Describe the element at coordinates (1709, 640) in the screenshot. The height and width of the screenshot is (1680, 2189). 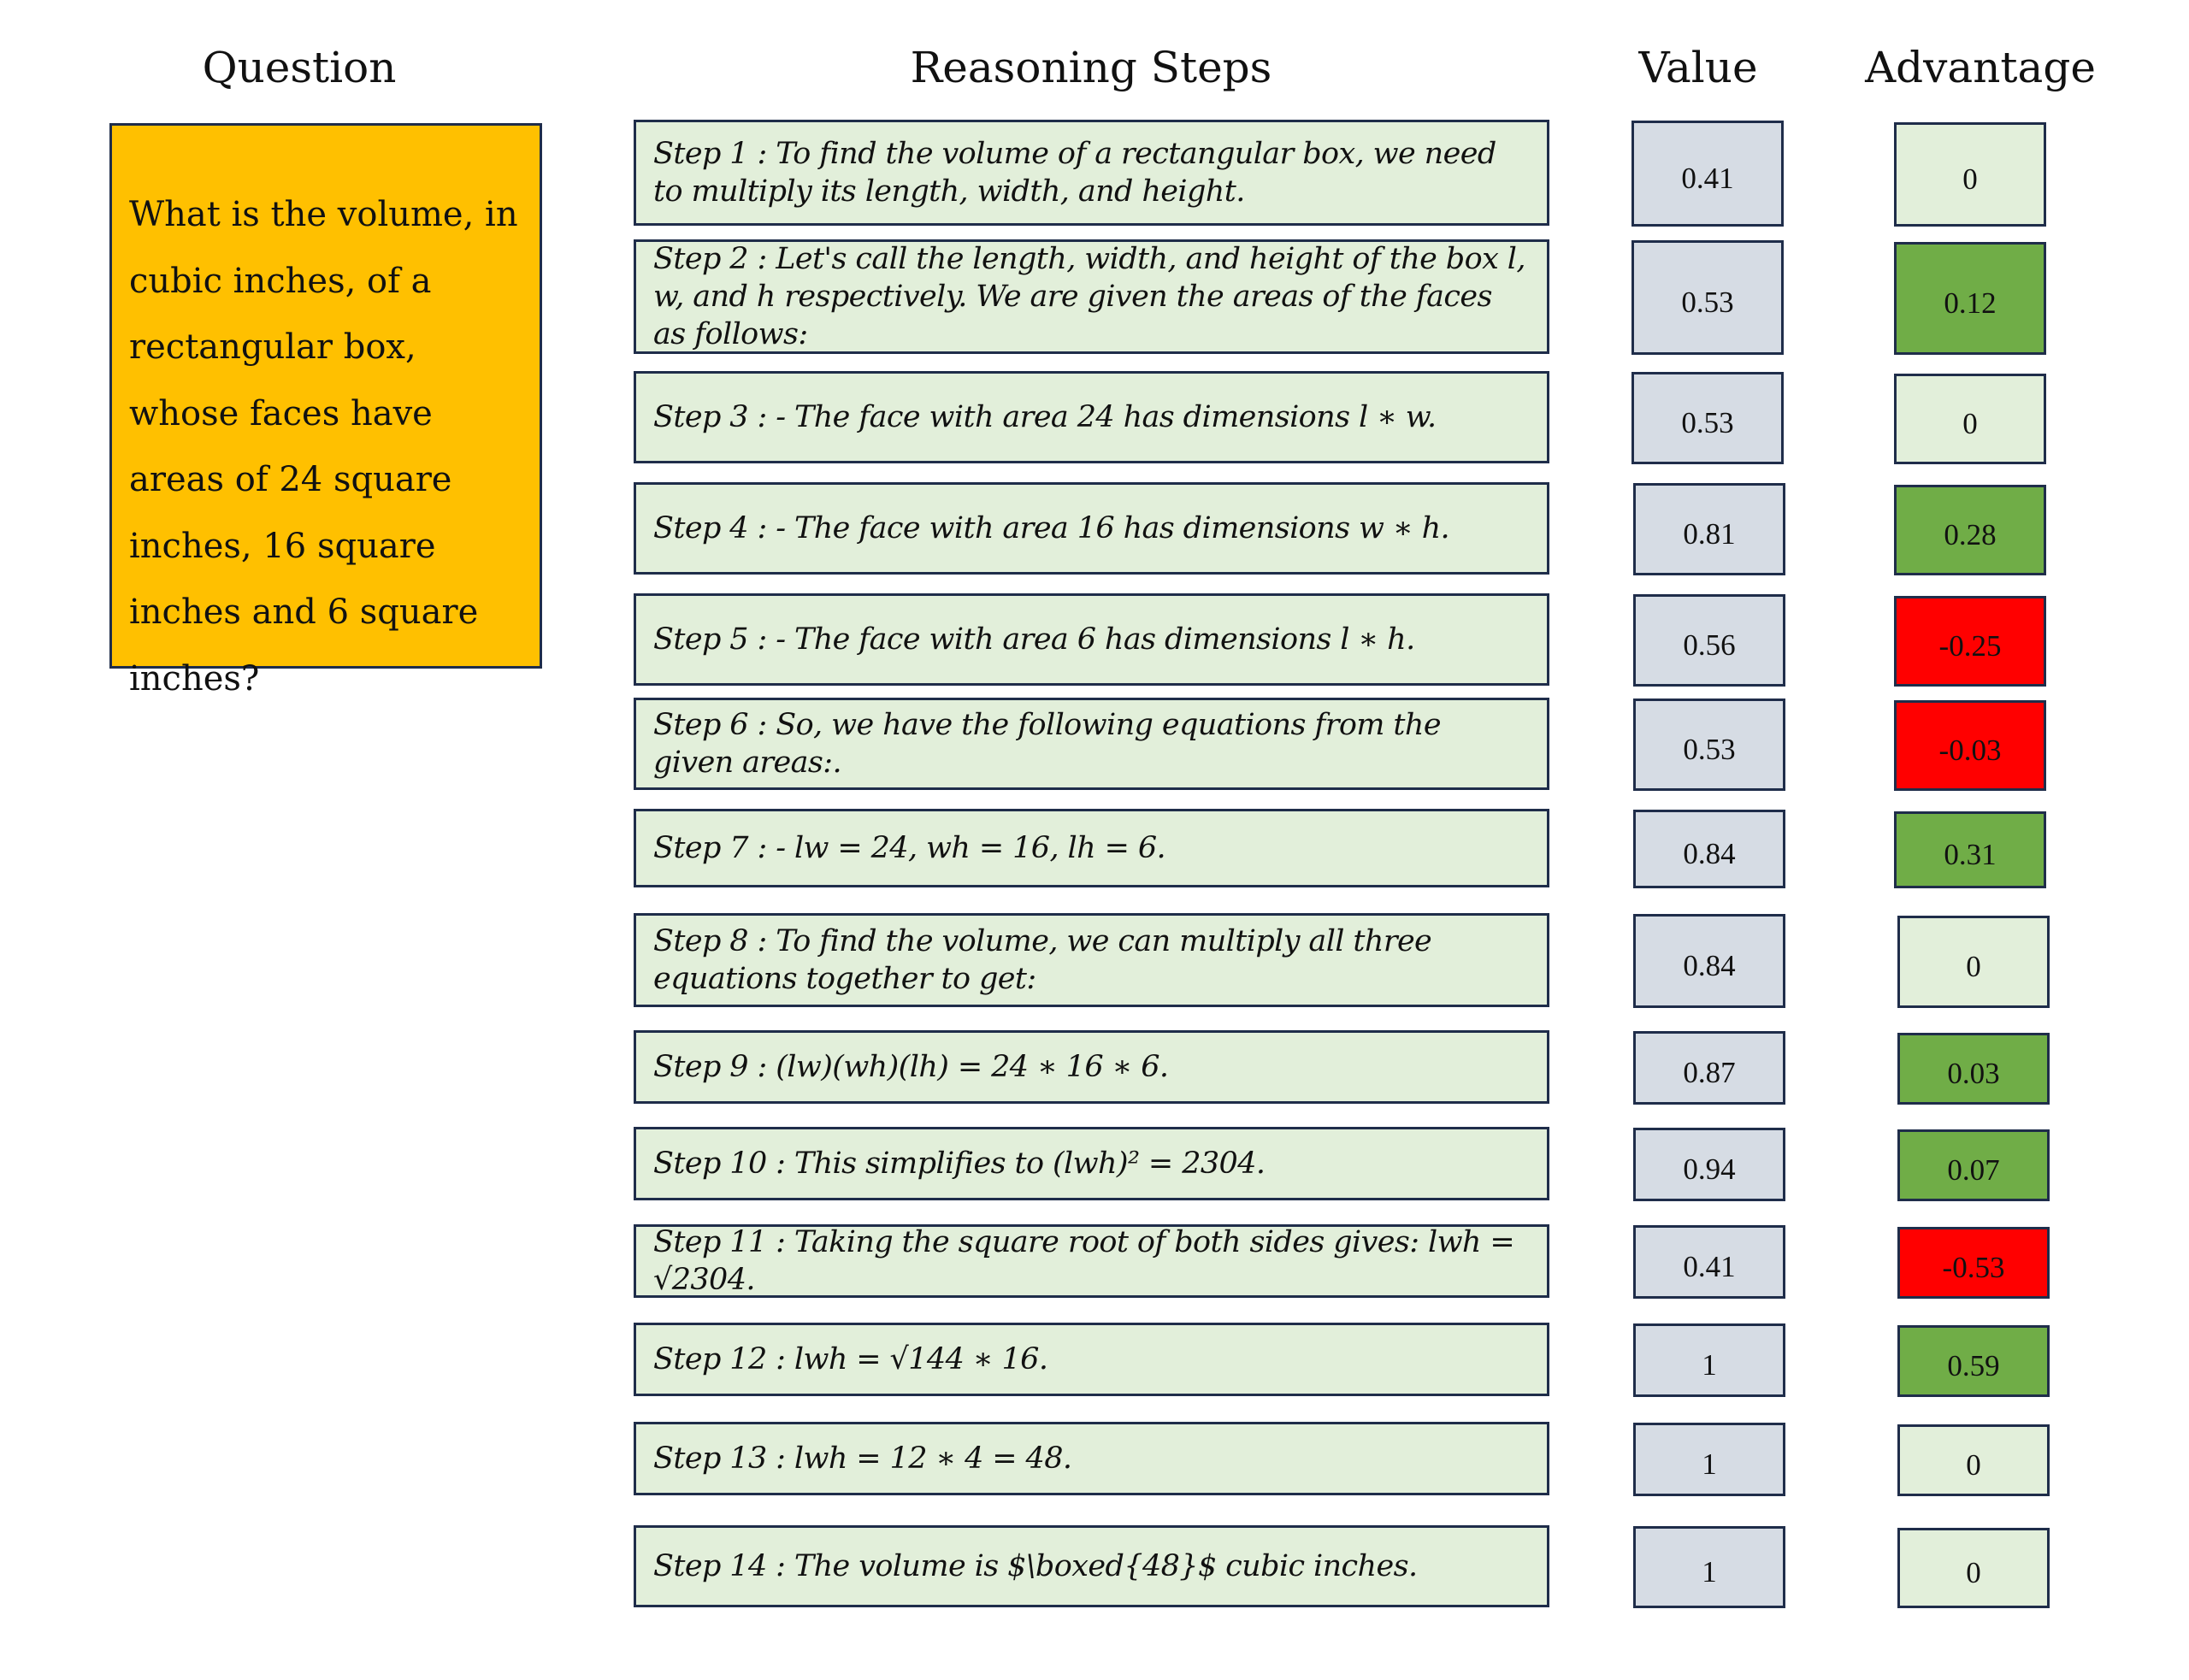
I see `value-cell: 0.56` at that location.